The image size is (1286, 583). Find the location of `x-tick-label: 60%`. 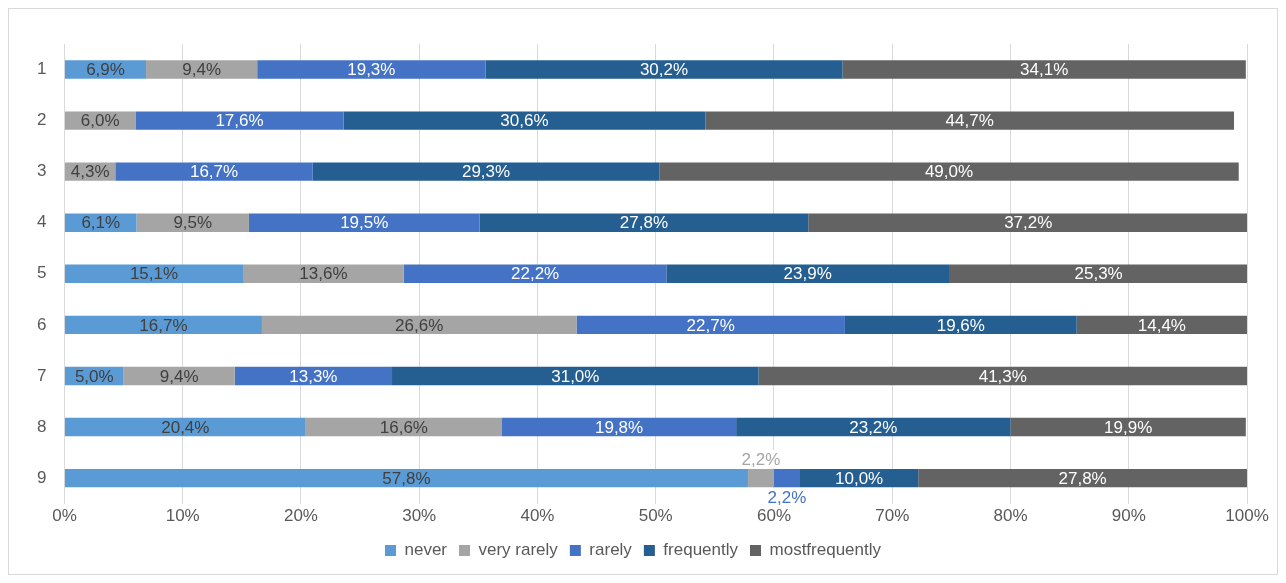

x-tick-label: 60% is located at coordinates (773, 516).